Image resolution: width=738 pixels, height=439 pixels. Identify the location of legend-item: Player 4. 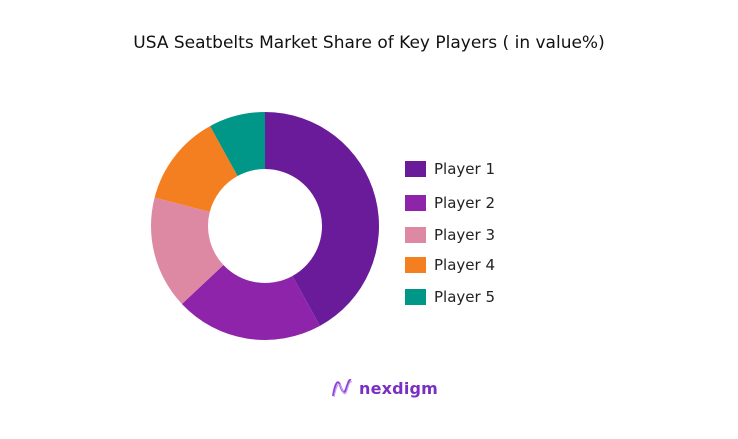
(450, 265).